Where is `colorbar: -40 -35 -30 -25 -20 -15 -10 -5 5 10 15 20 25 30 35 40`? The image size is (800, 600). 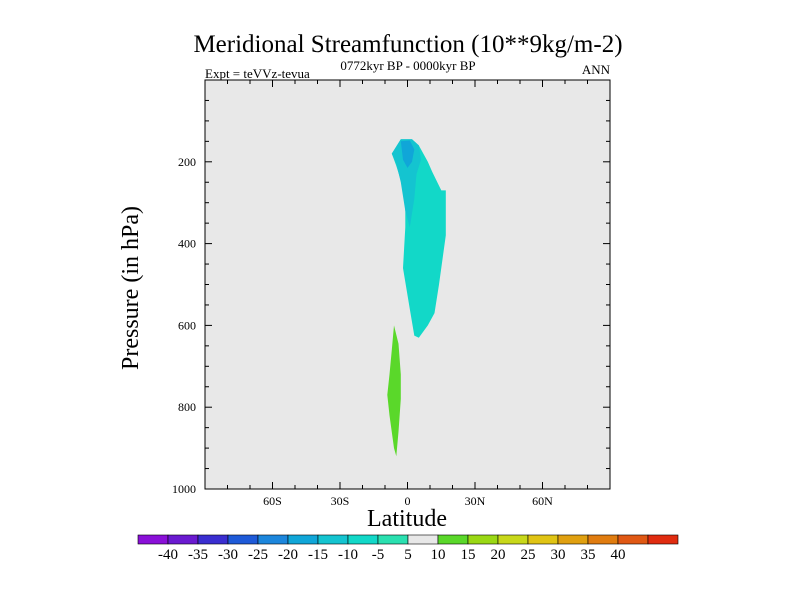
colorbar: -40 -35 -30 -25 -20 -15 -10 -5 5 10 15 20 25 30 35 40 is located at coordinates (408, 548).